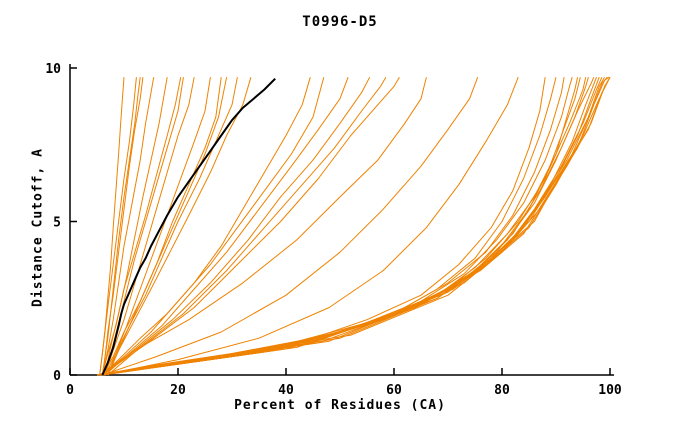 The width and height of the screenshot is (680, 440). Describe the element at coordinates (340, 405) in the screenshot. I see `x-axis-label: Percent of Residues (CA)` at that location.